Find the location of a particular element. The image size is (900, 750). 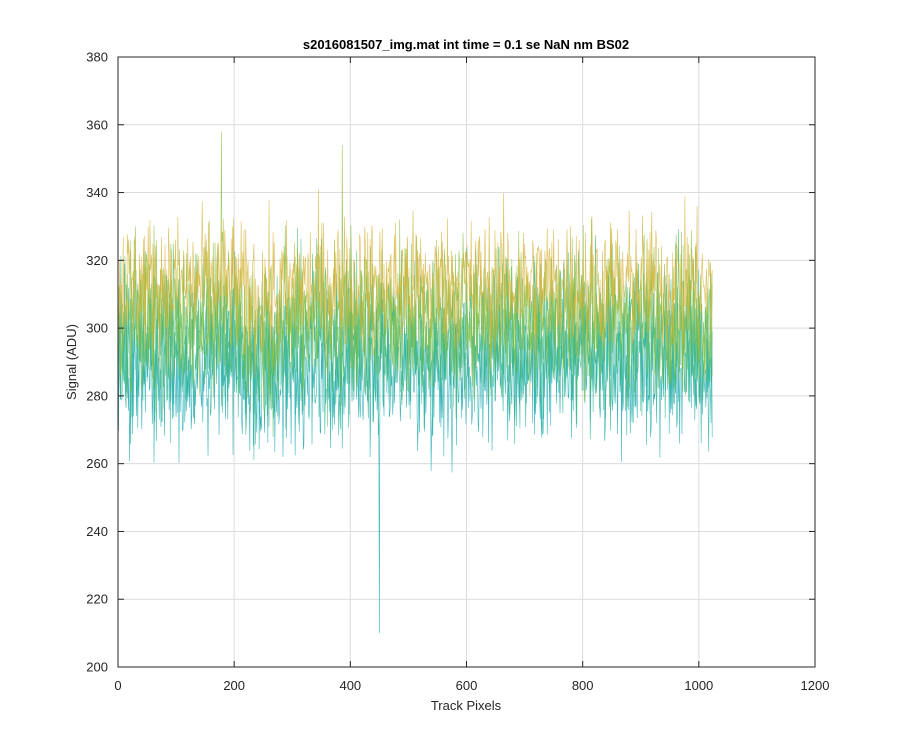

y-tick-label: 340 is located at coordinates (97, 192).